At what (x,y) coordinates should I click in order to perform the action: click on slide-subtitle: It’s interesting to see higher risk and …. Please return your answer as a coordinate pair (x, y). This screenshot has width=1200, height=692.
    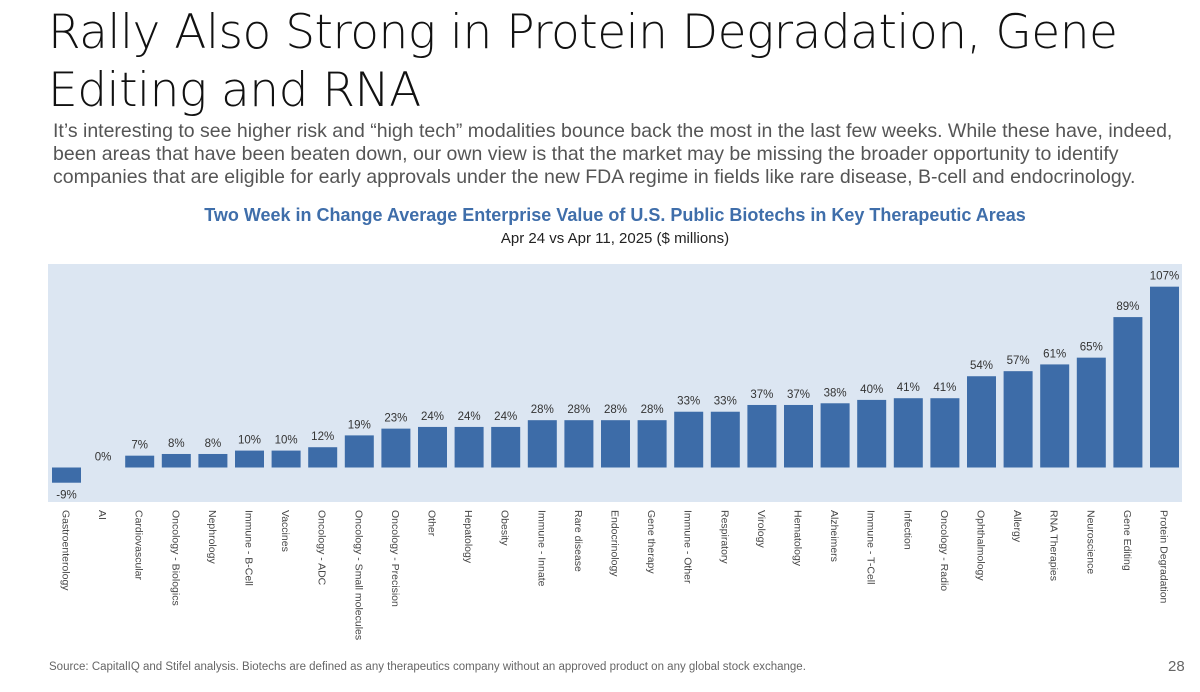
    Looking at the image, I should click on (613, 154).